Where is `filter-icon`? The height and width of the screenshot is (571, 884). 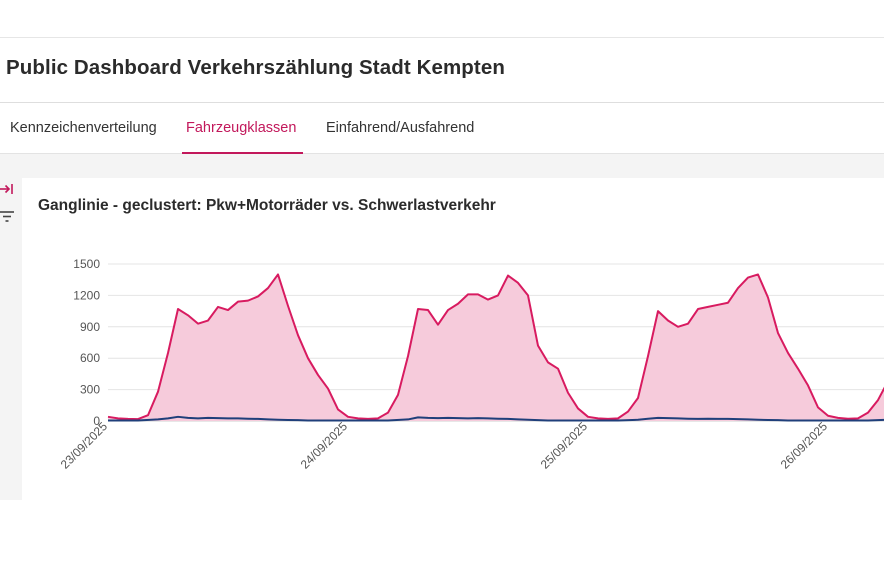
filter-icon is located at coordinates (8, 216).